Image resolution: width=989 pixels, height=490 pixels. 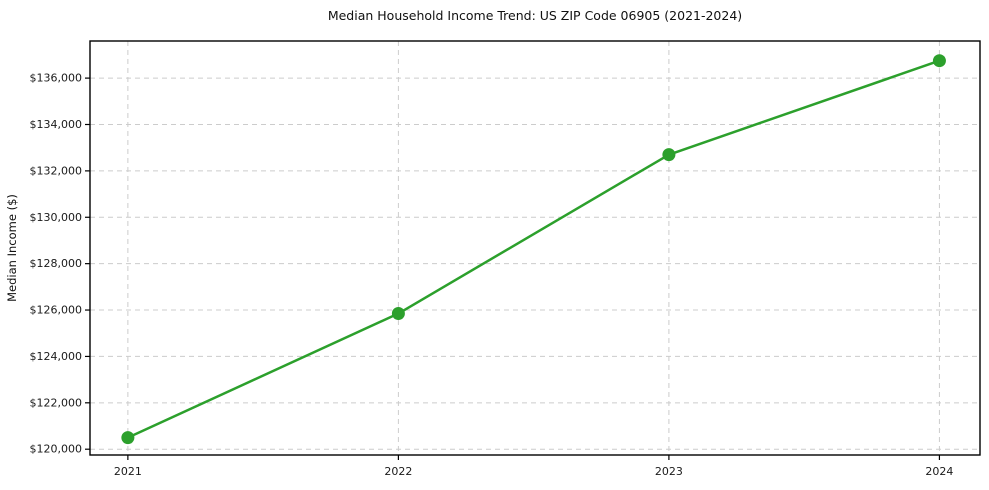 I want to click on y-tick-label: $130,000, so click(x=56, y=217).